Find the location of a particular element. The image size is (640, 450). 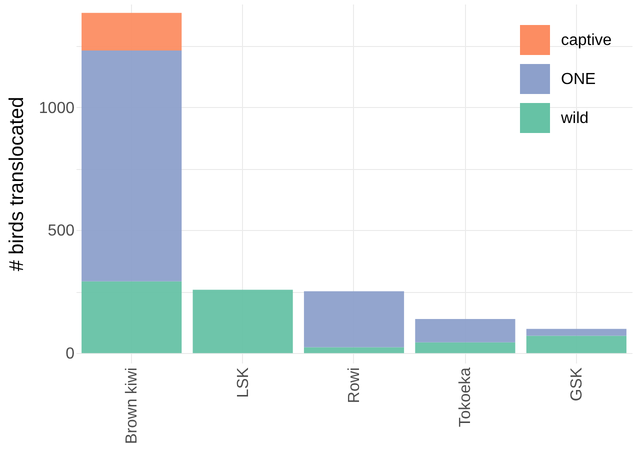

x-tick-label: Tokoeka is located at coordinates (465, 397).